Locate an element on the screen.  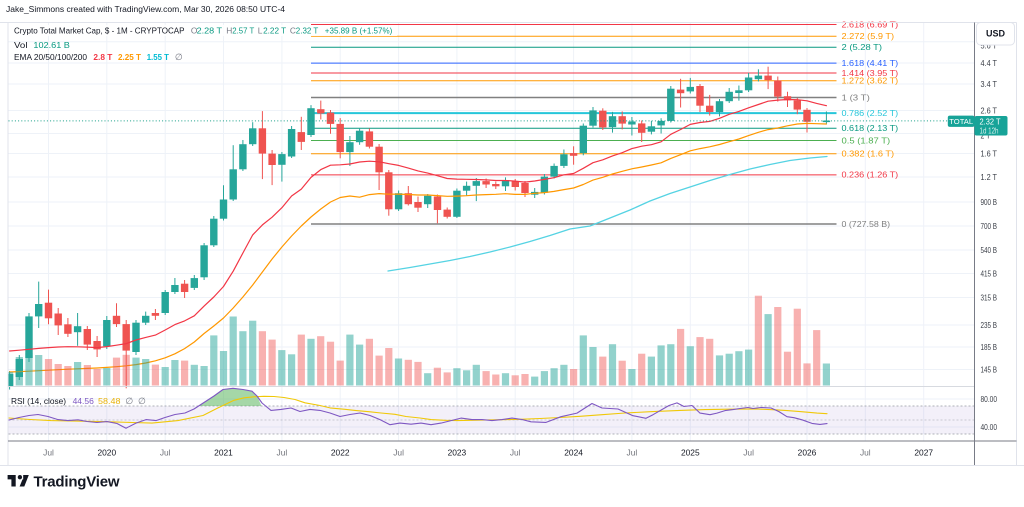
svg-text: 2.22 T is located at coordinates (274, 31).